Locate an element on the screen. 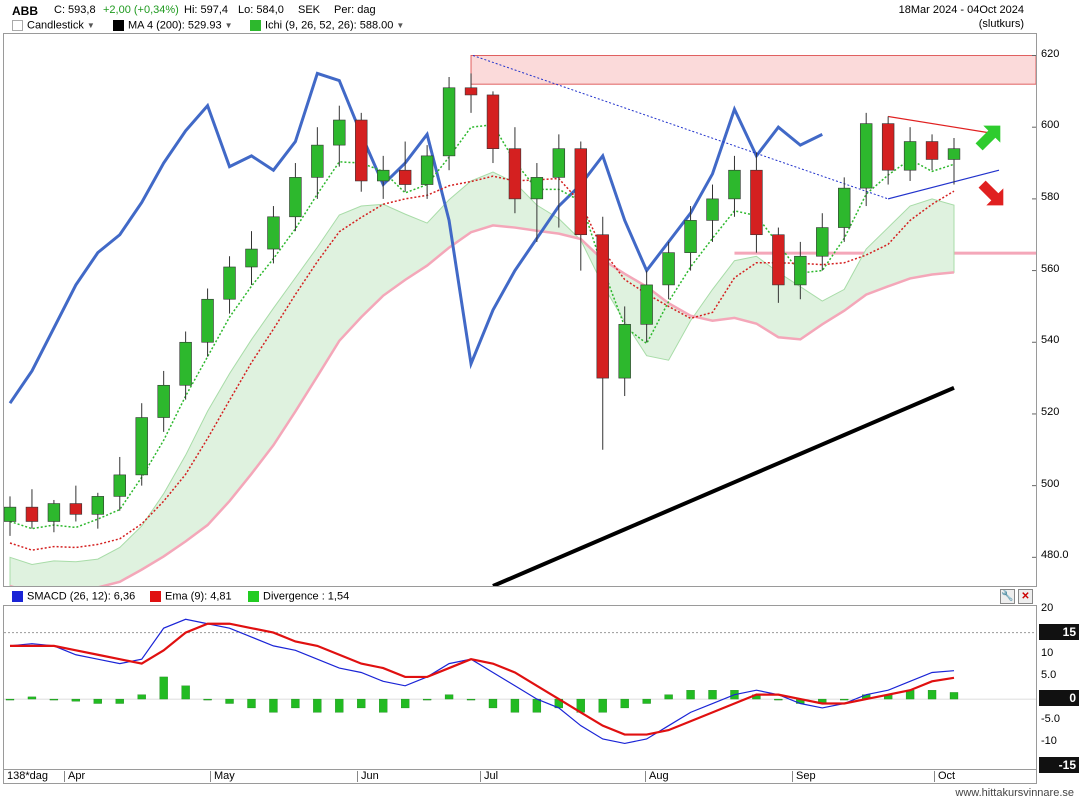 This screenshot has height=800, width=1080. legend-ma-label: MA 4 (200): 529.93 is located at coordinates (175, 25).